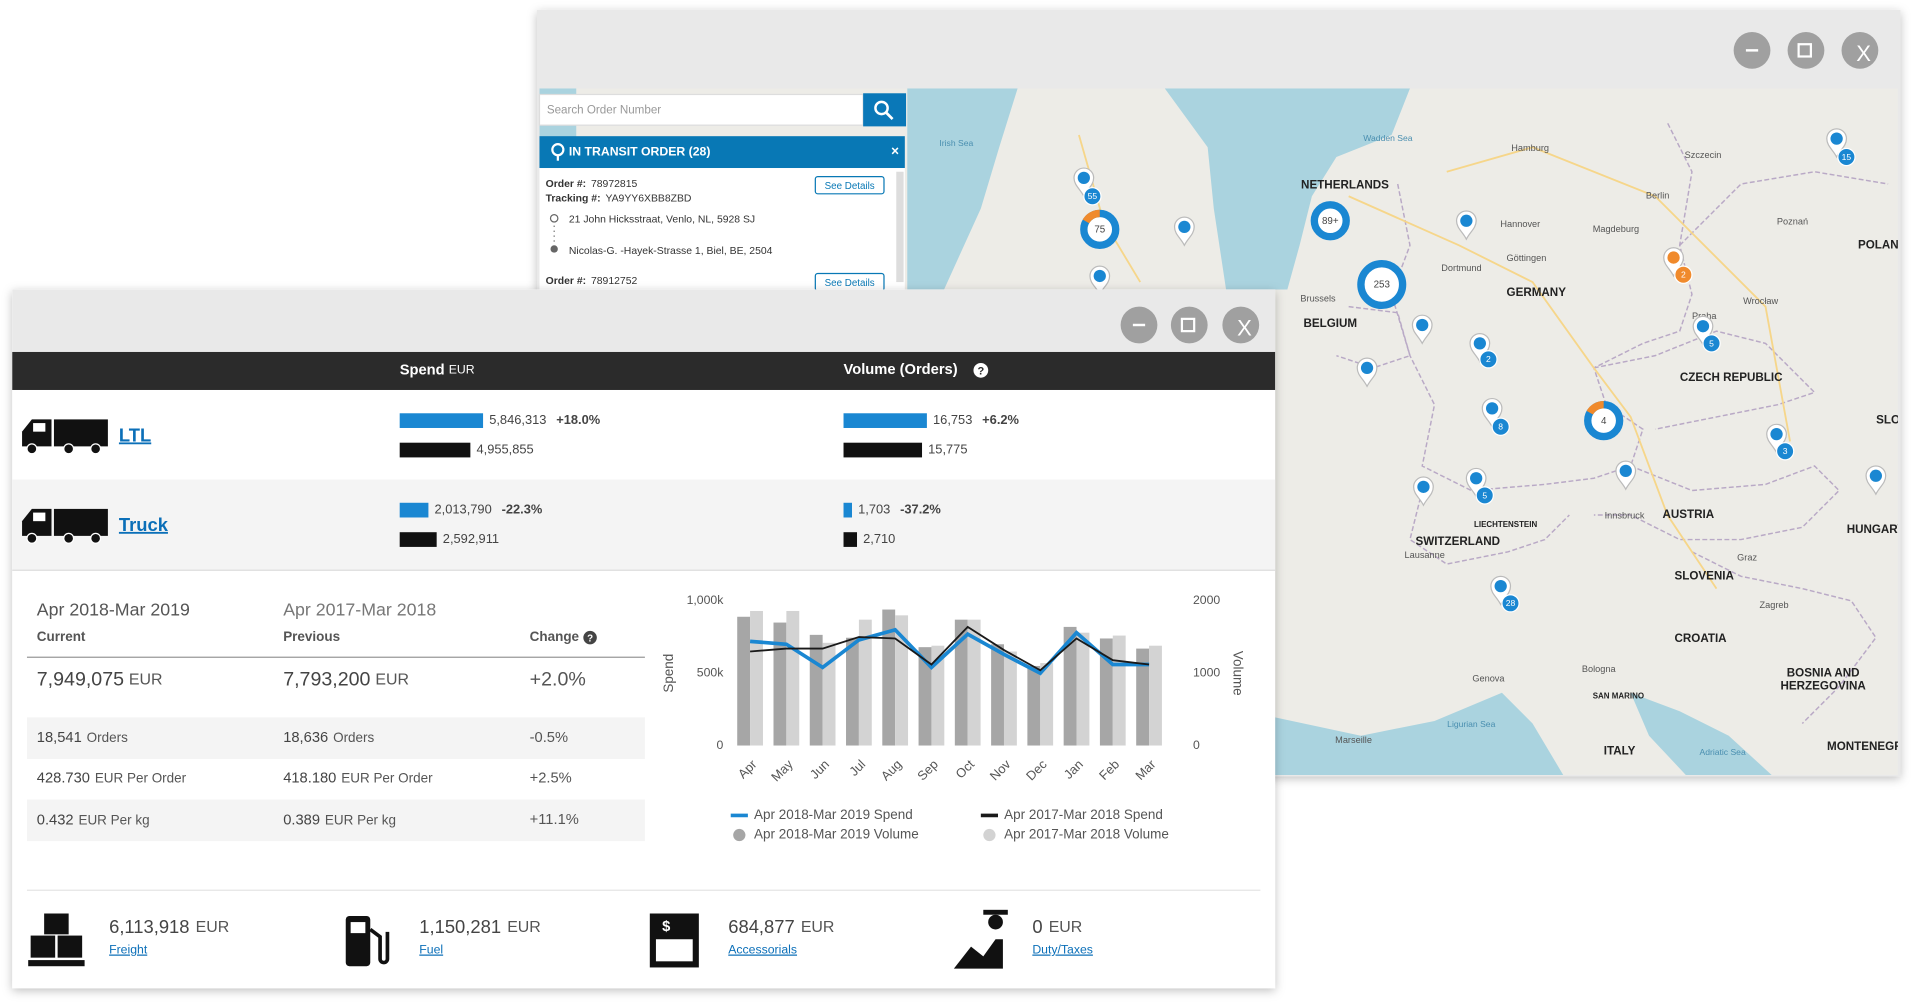 The height and width of the screenshot is (1008, 1920). What do you see at coordinates (1062, 950) in the screenshot?
I see `cost-link: Duty/Taxes` at bounding box center [1062, 950].